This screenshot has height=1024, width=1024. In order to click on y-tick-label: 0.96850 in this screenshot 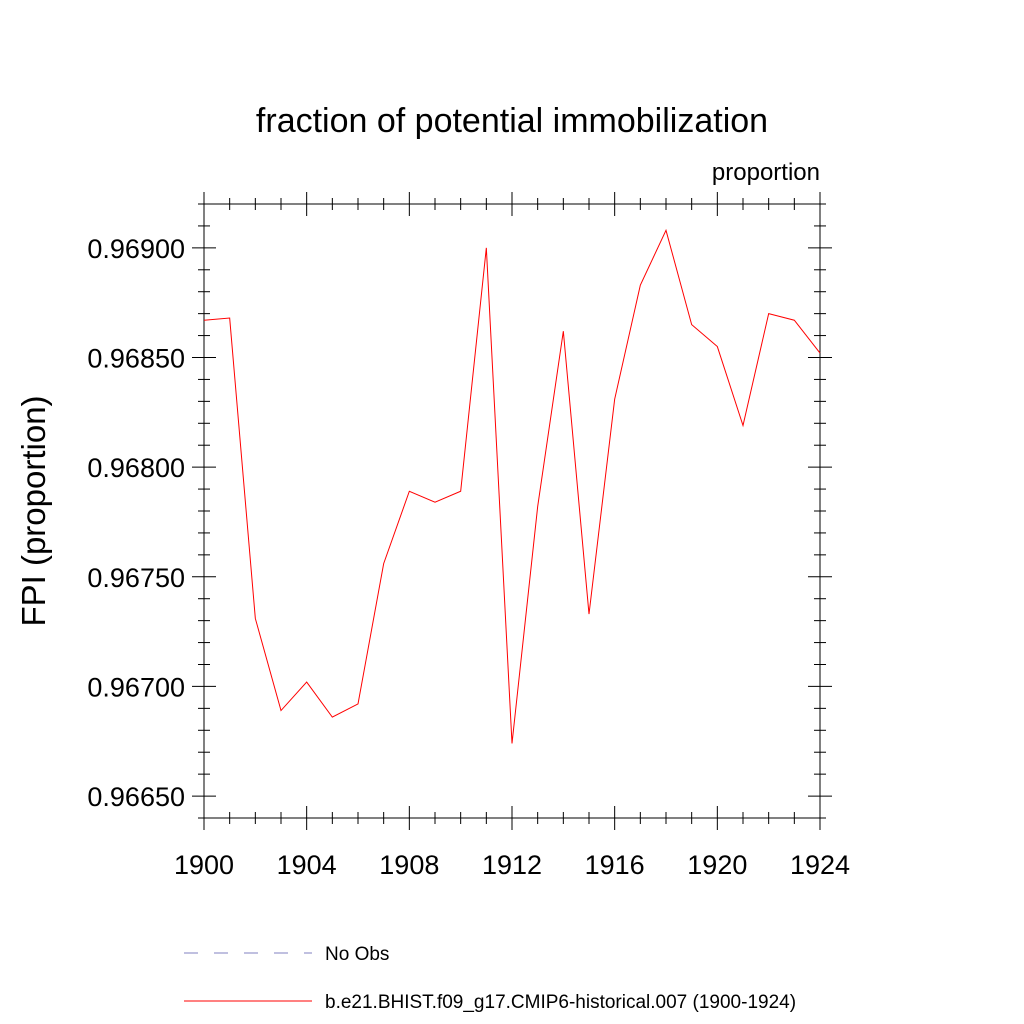, I will do `click(136, 359)`.